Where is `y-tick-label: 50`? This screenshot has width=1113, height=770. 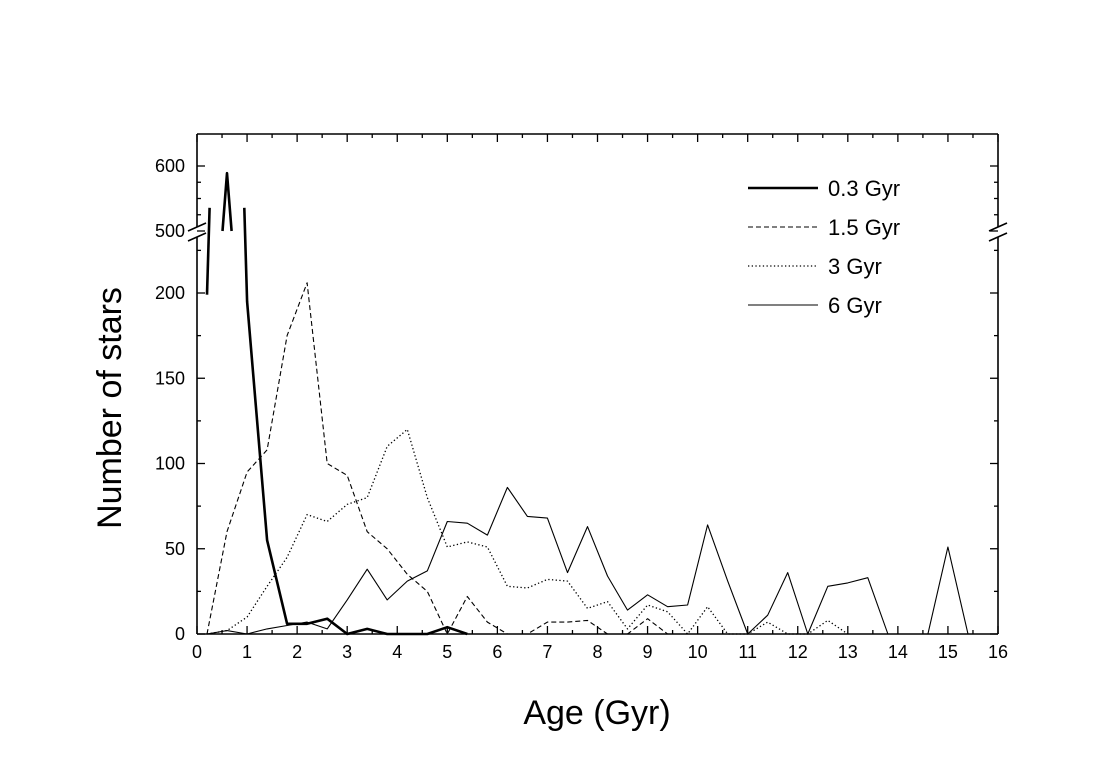 y-tick-label: 50 is located at coordinates (175, 549).